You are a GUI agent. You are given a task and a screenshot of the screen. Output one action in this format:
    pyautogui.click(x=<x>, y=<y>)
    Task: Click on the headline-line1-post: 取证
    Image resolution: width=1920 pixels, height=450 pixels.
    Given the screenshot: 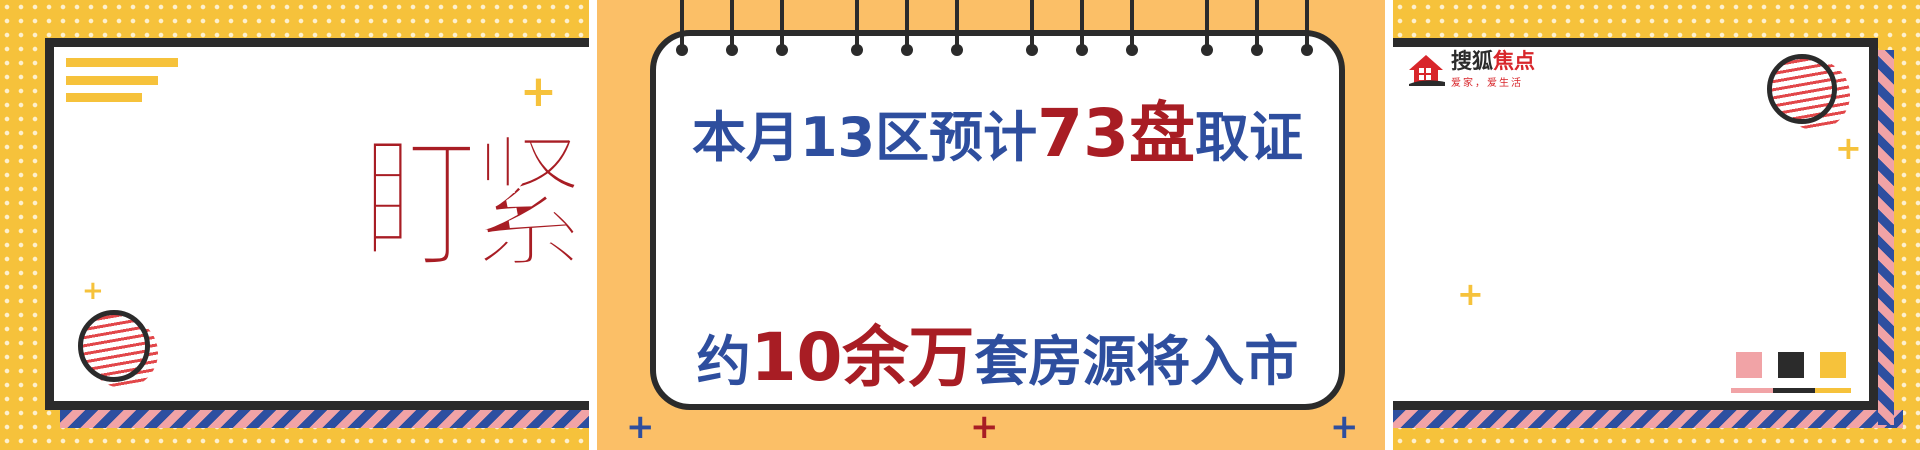 What is the action you would take?
    pyautogui.click(x=1249, y=137)
    